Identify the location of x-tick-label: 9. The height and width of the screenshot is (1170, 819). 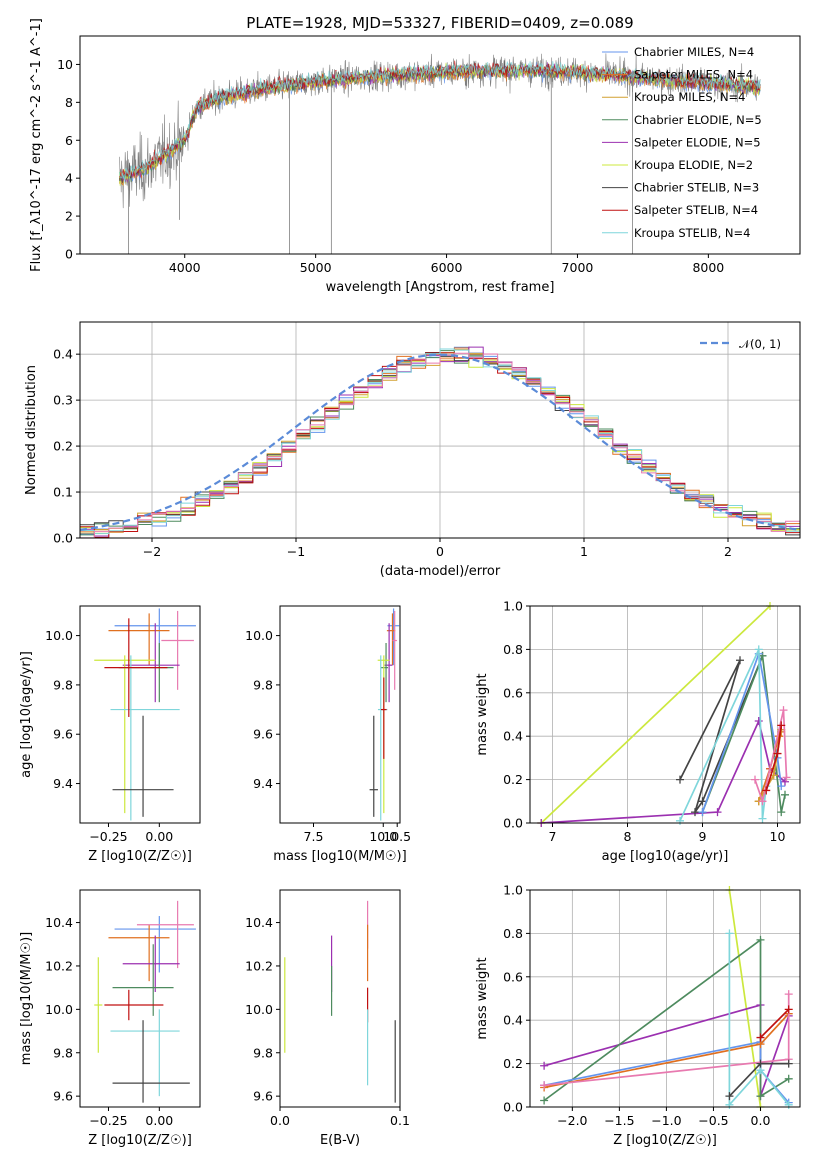
(703, 836).